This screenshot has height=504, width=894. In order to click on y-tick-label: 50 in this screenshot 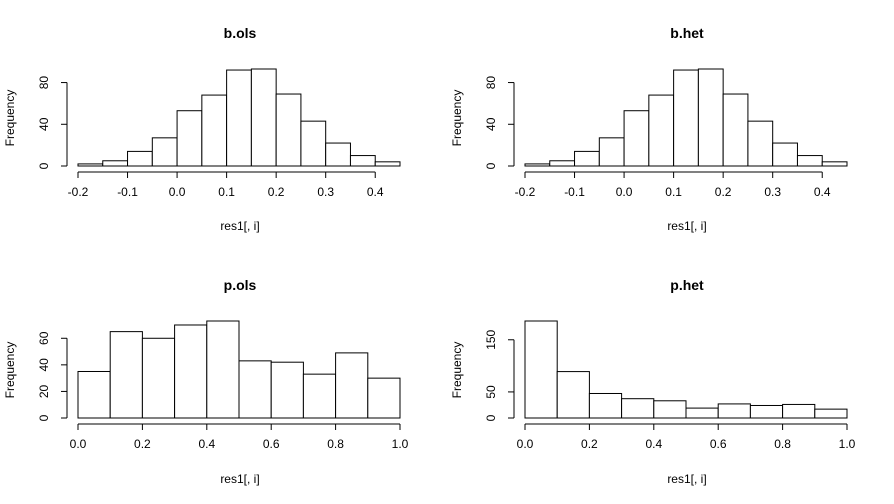, I will do `click(491, 392)`.